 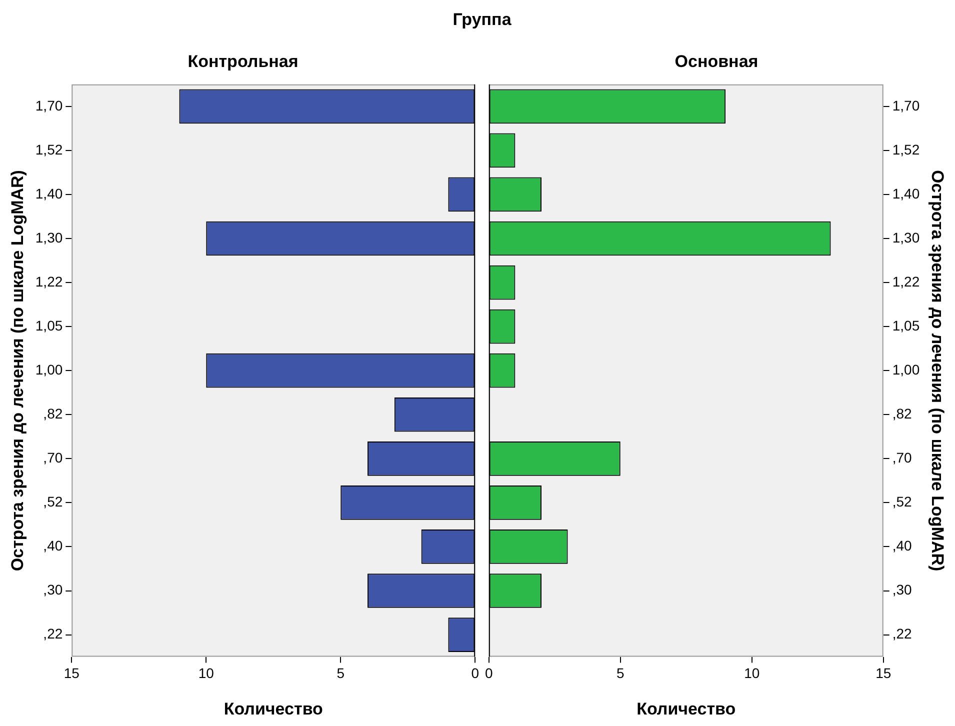 I want to click on text: Группа, so click(x=482, y=20).